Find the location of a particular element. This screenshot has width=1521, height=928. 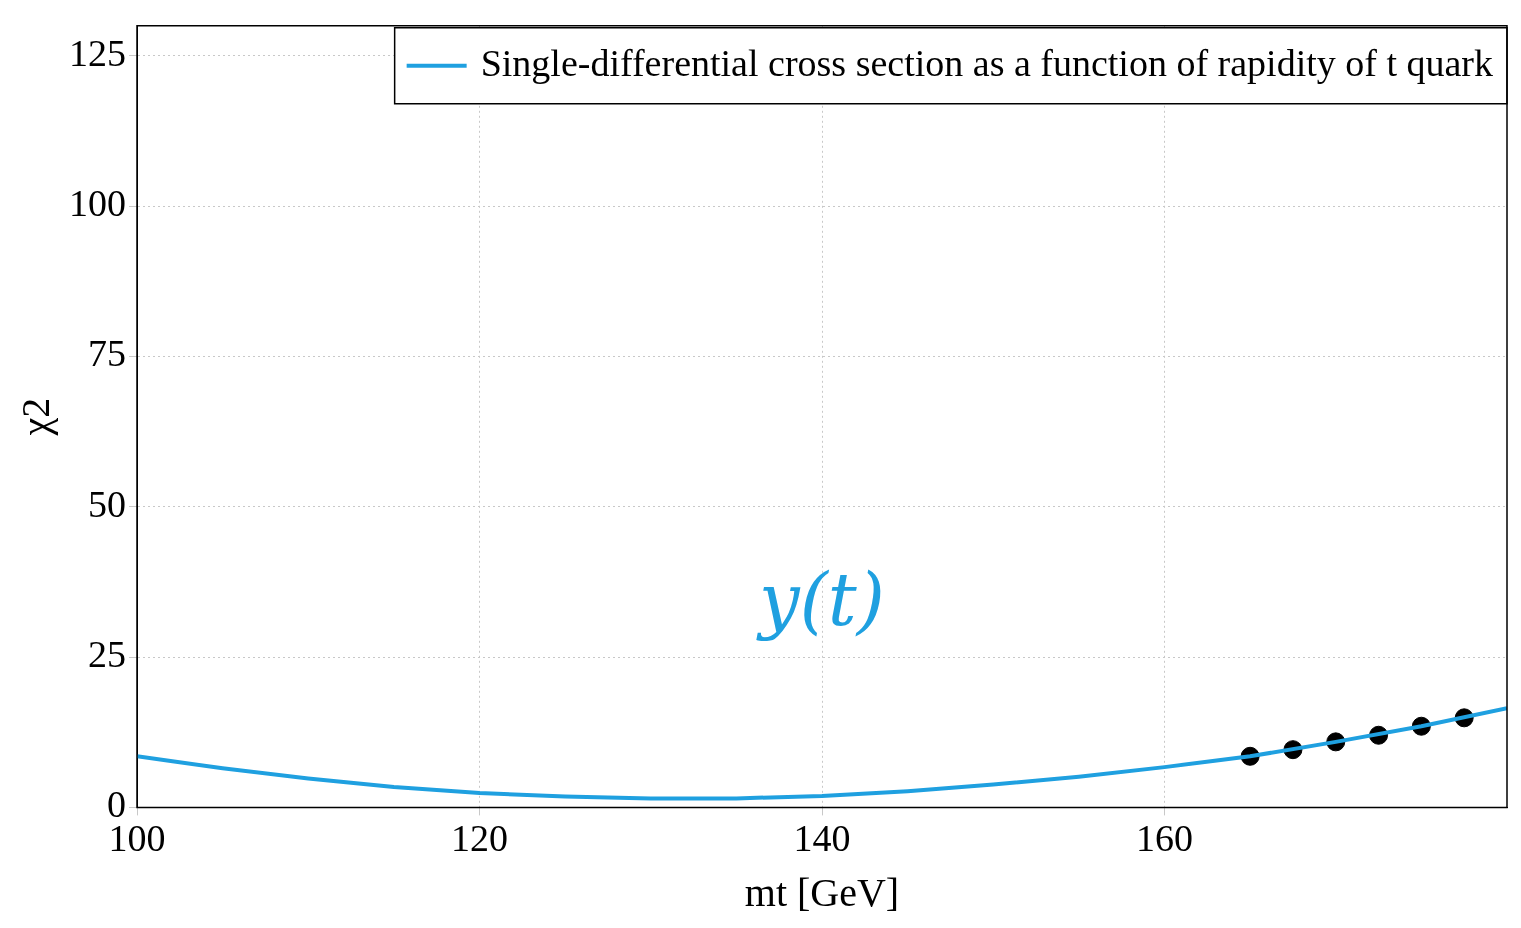

legend-label: Single-differential cross section as a function of rapidity of t quark is located at coordinates (986, 62).